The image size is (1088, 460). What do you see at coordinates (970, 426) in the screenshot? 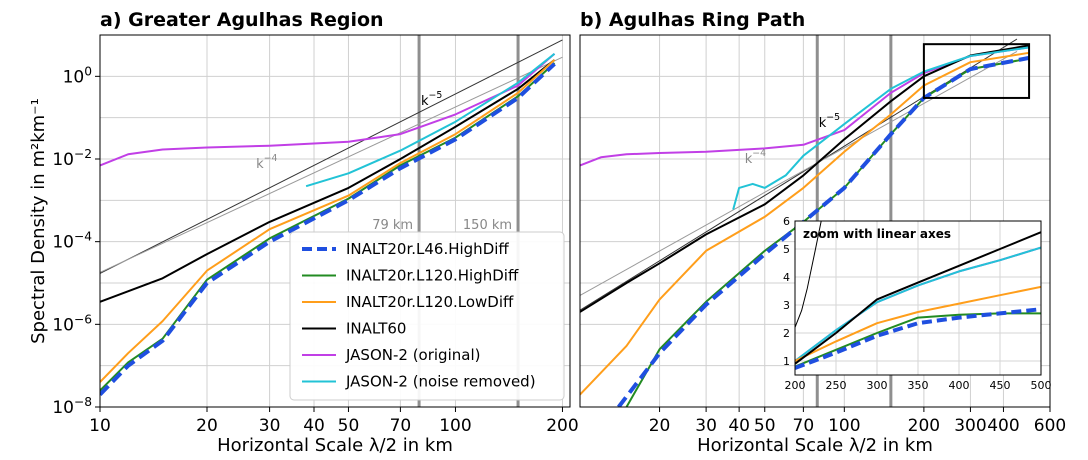
I see `x-tick-label: 300` at bounding box center [970, 426].